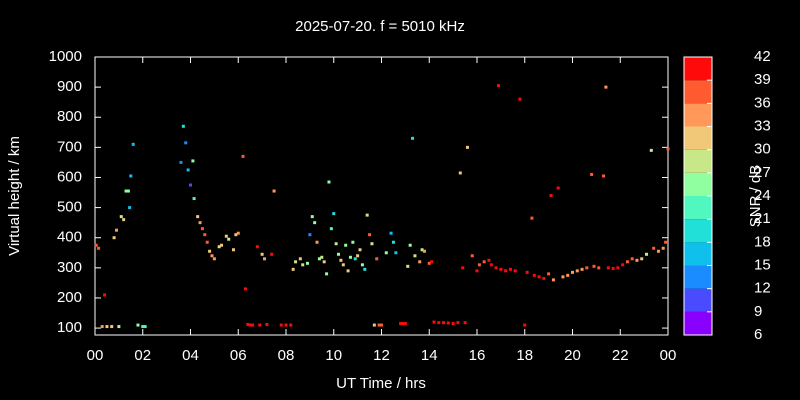  Describe the element at coordinates (762, 125) in the screenshot. I see `colorbar-tick-label: 33` at that location.